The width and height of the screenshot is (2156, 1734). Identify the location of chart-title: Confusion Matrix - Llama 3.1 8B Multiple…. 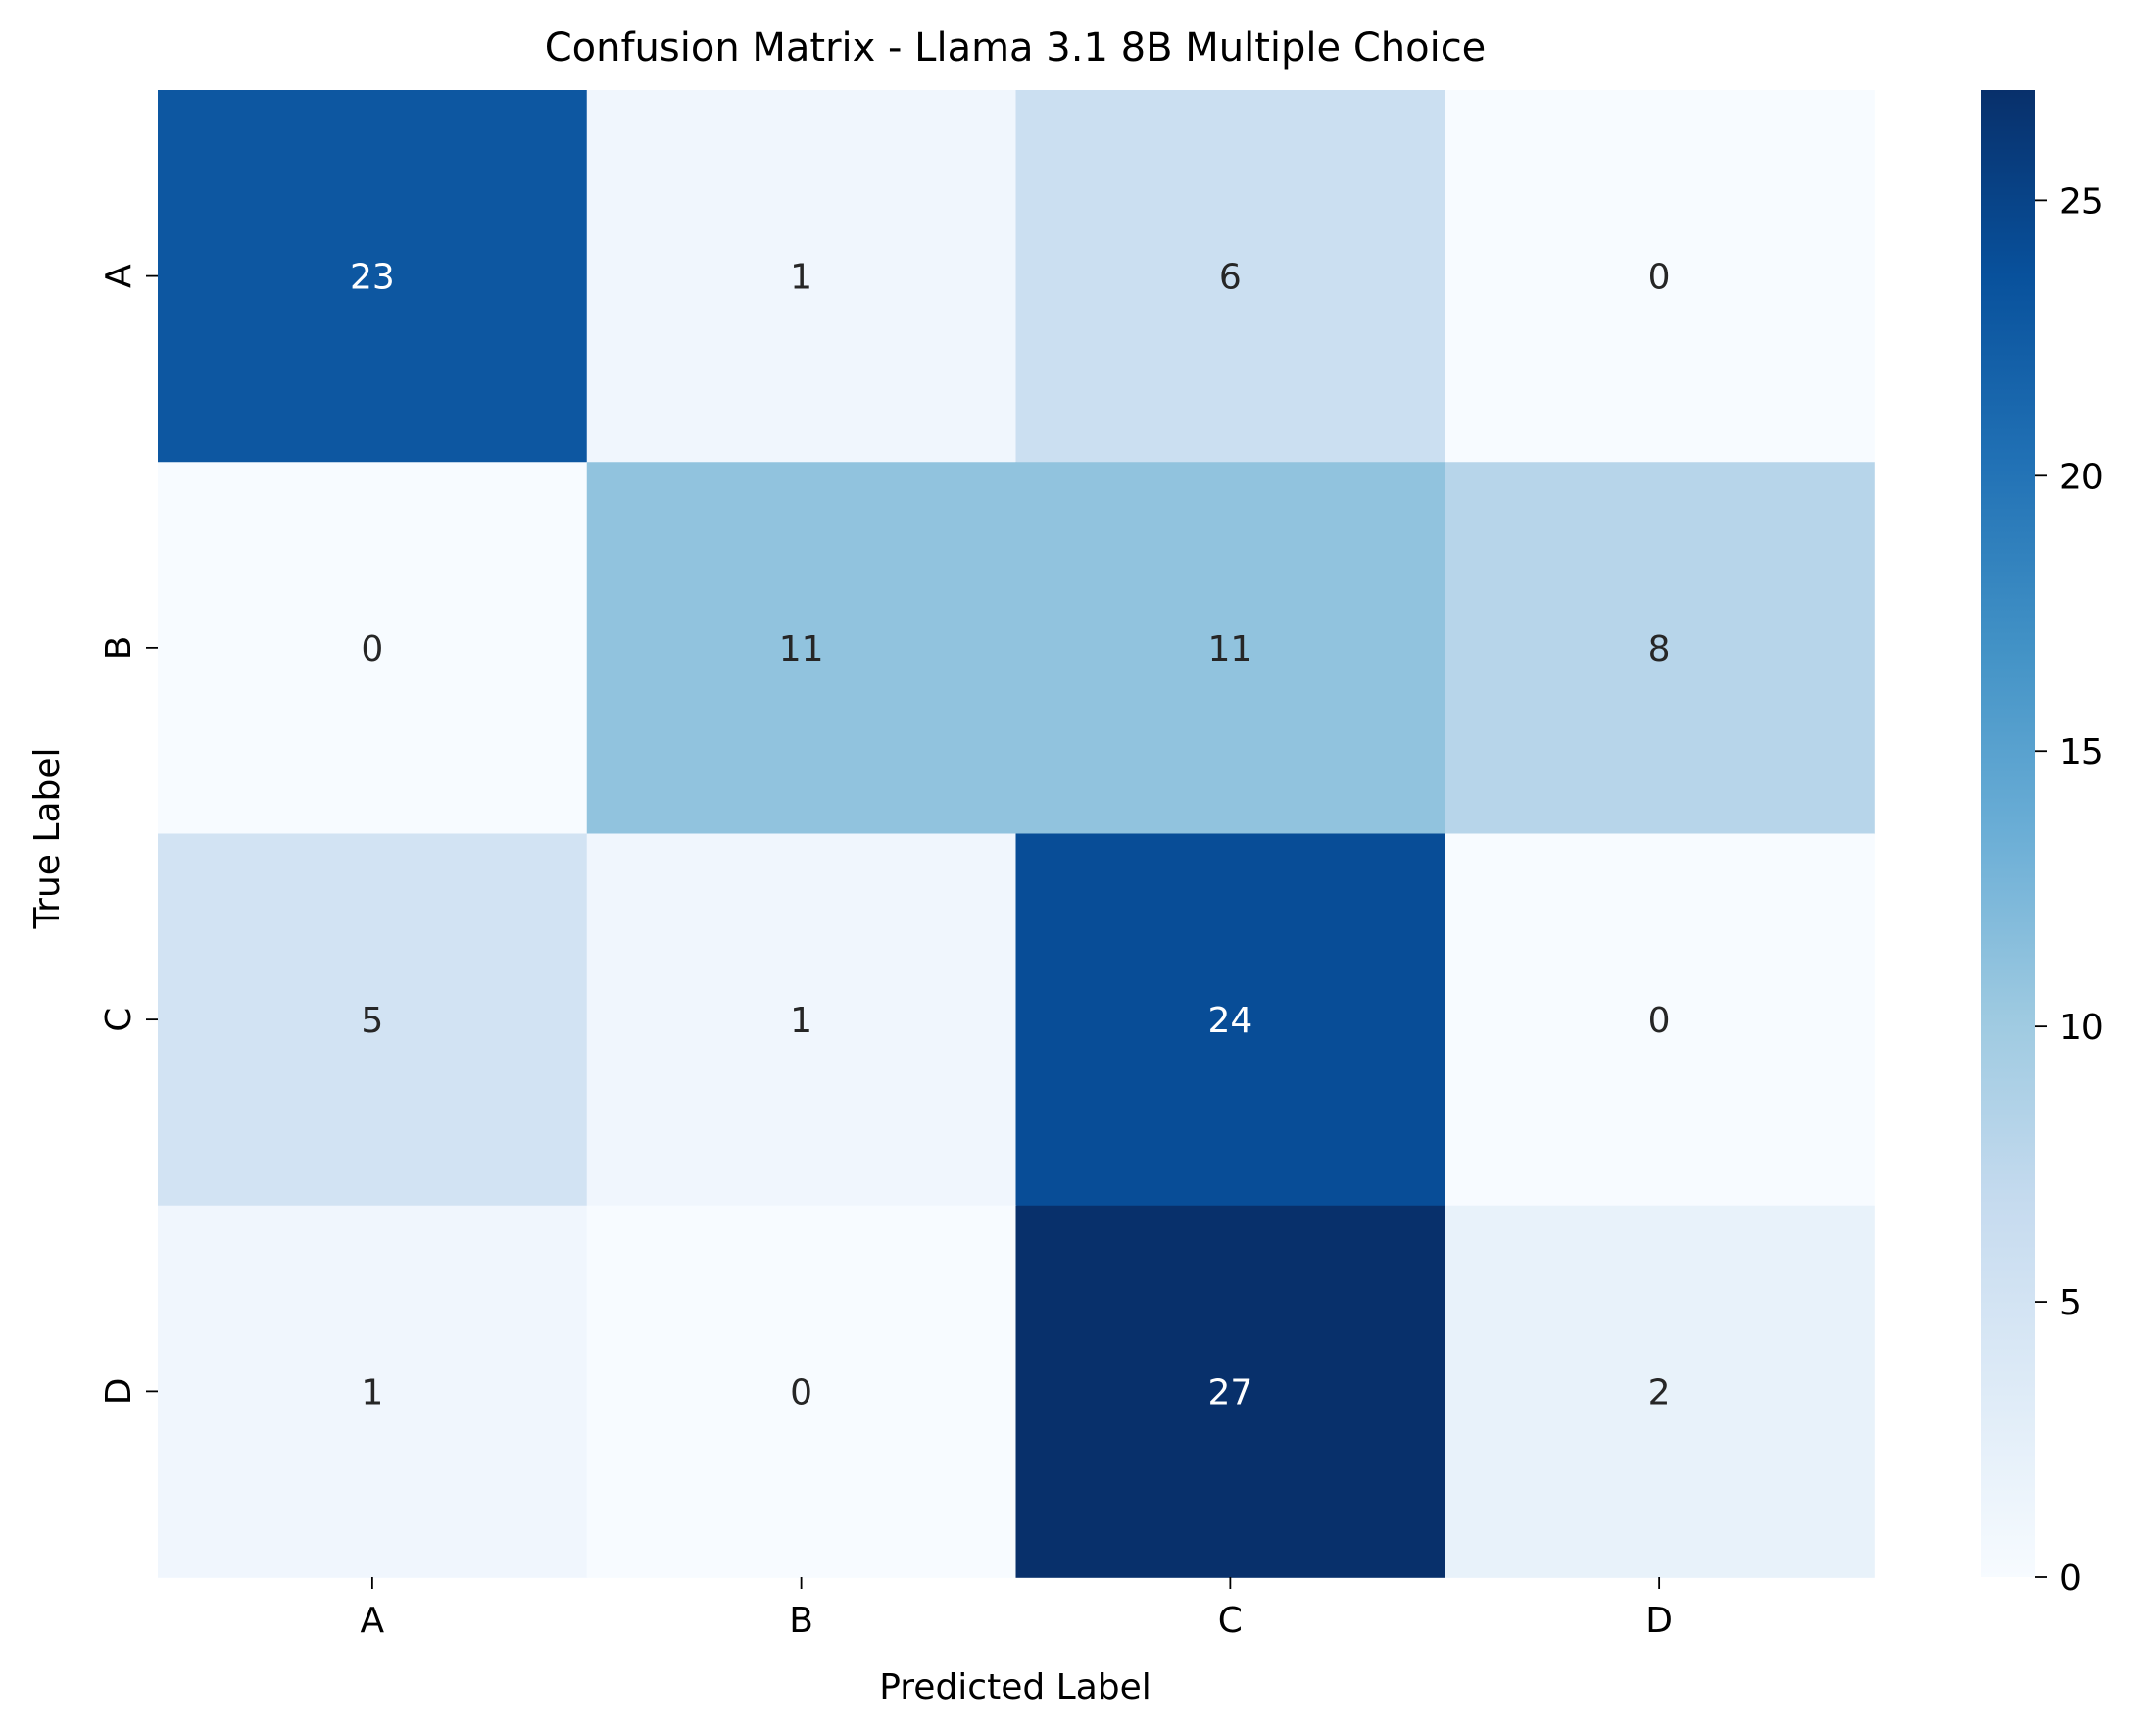
(1016, 48).